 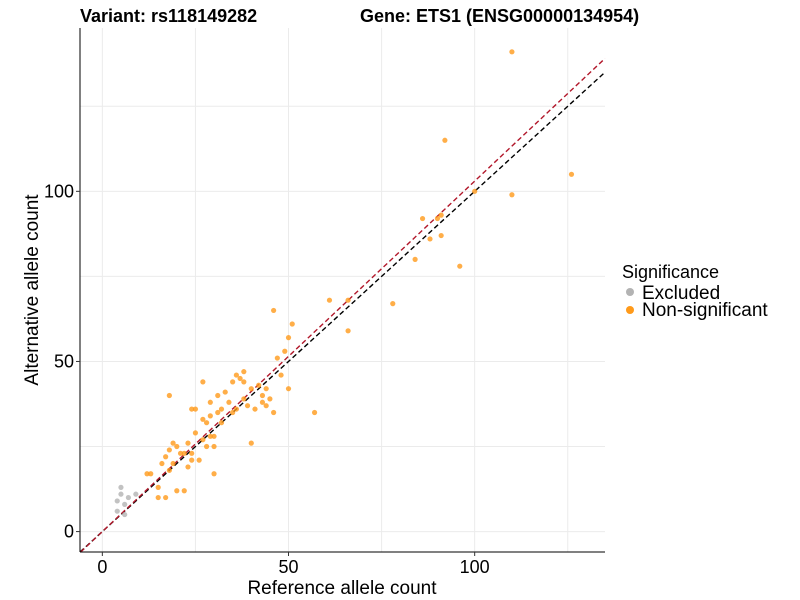 What do you see at coordinates (705, 310) in the screenshot?
I see `legend-label-non-significant: Non-significant` at bounding box center [705, 310].